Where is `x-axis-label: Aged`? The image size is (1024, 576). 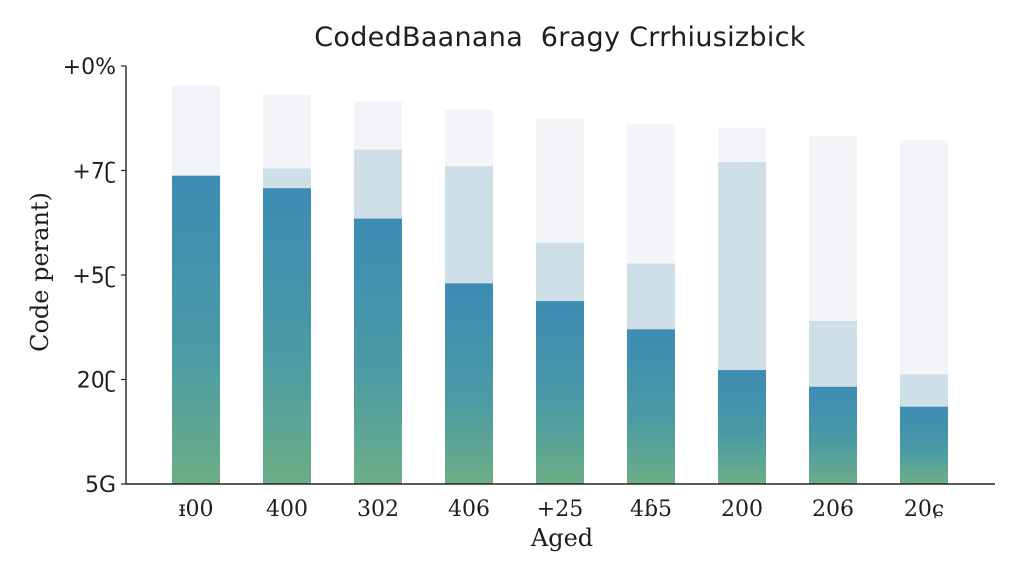 x-axis-label: Aged is located at coordinates (562, 538).